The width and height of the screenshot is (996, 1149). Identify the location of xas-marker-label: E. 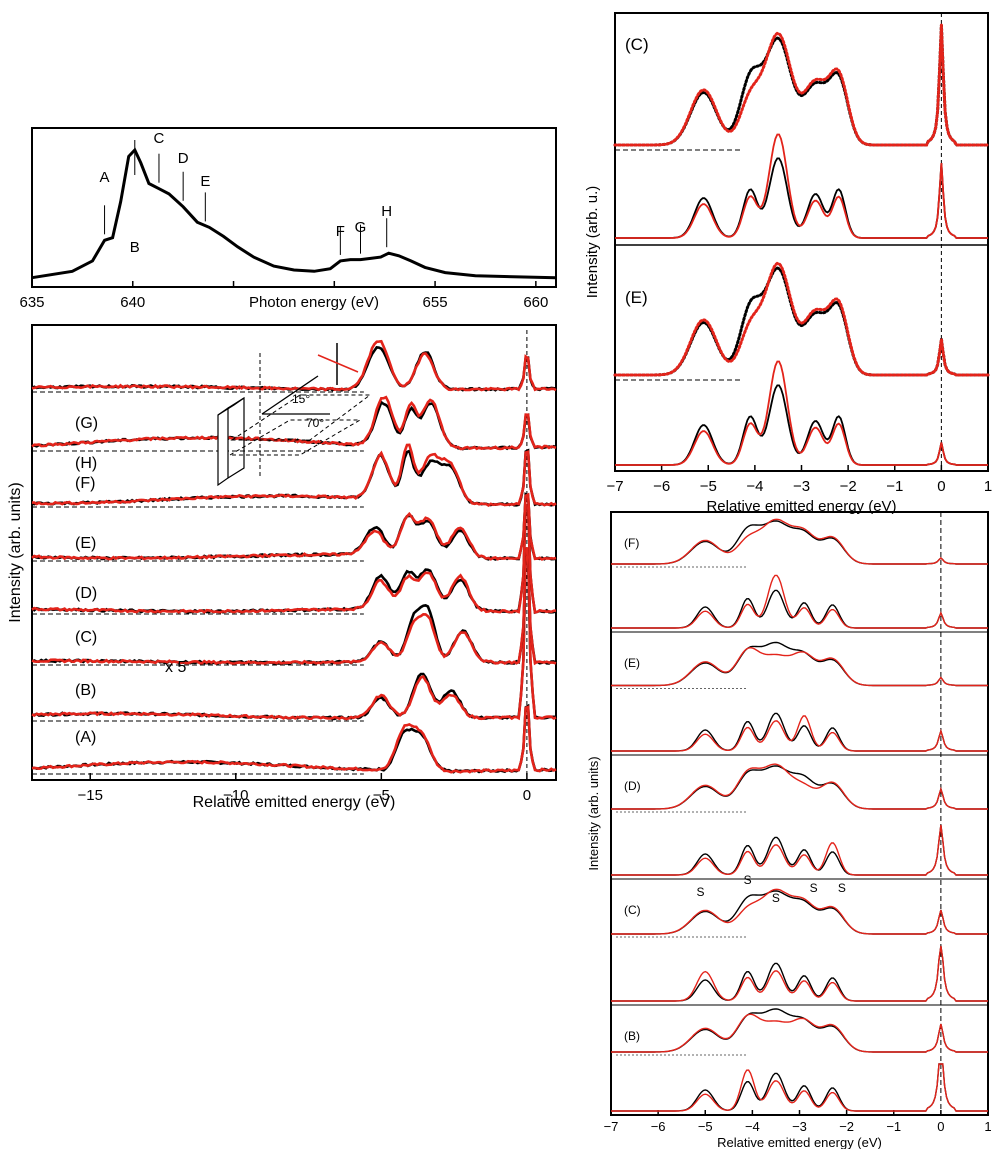
(205, 181).